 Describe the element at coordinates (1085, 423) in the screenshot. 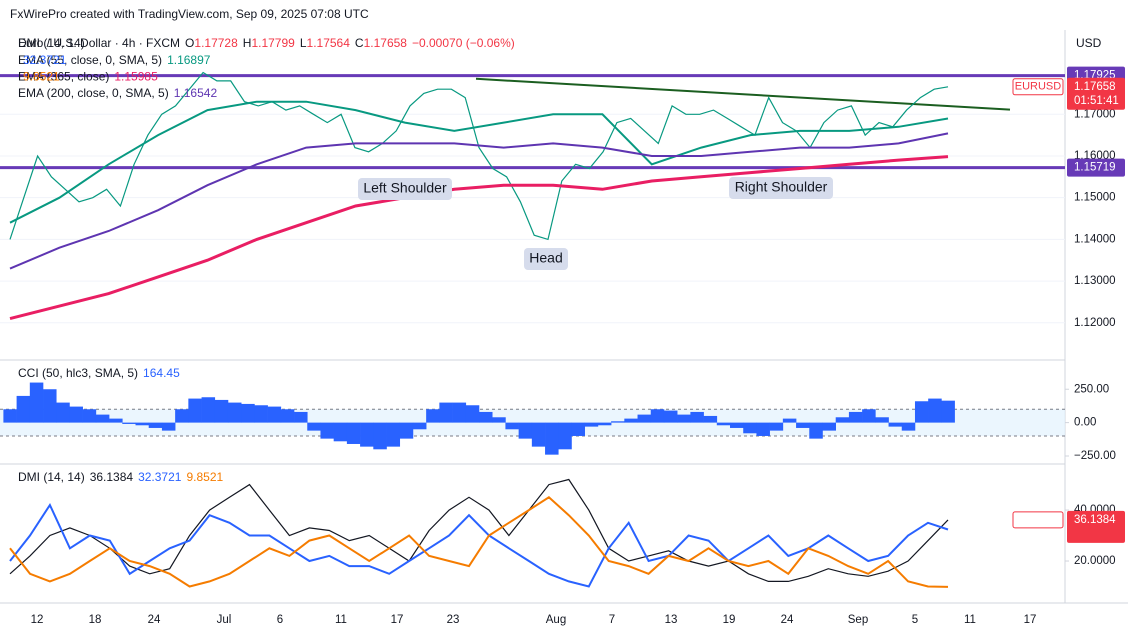

I see `y-tick-label: 0.00` at that location.